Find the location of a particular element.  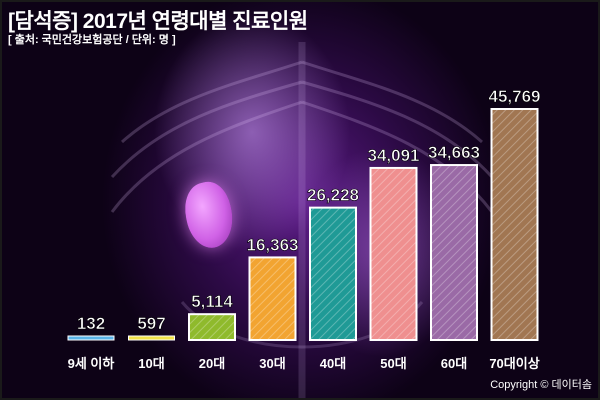

value-label-4: 16,363 is located at coordinates (273, 244).